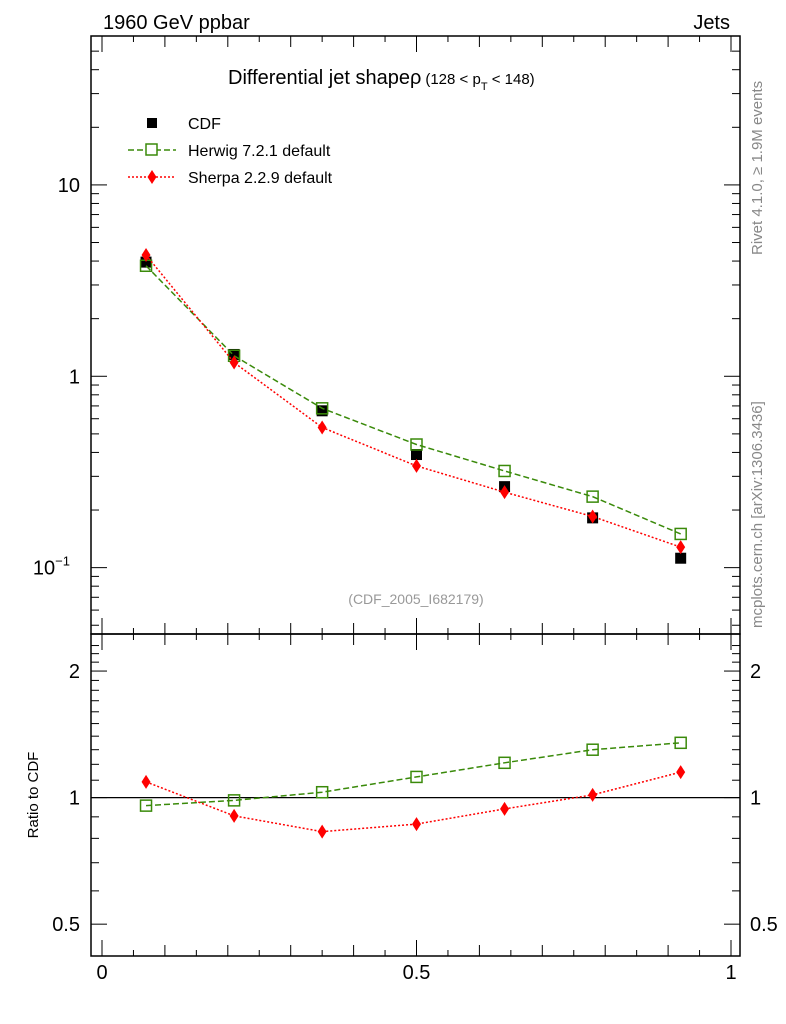  What do you see at coordinates (484, 87) in the screenshot?
I see `chart-title-range-sub: T` at bounding box center [484, 87].